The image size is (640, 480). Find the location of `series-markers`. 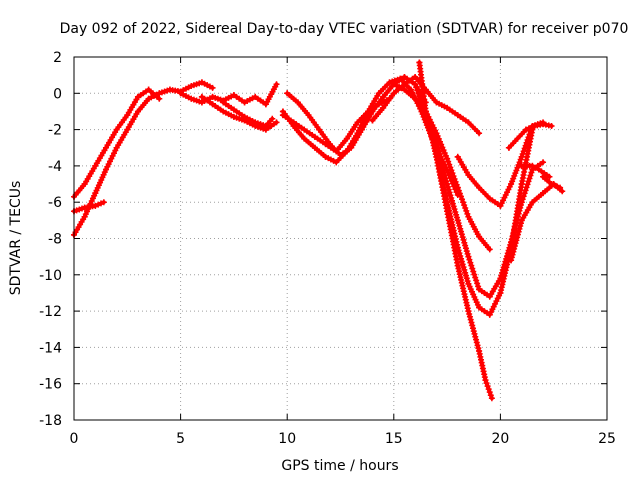

series-markers is located at coordinates (142, 158).